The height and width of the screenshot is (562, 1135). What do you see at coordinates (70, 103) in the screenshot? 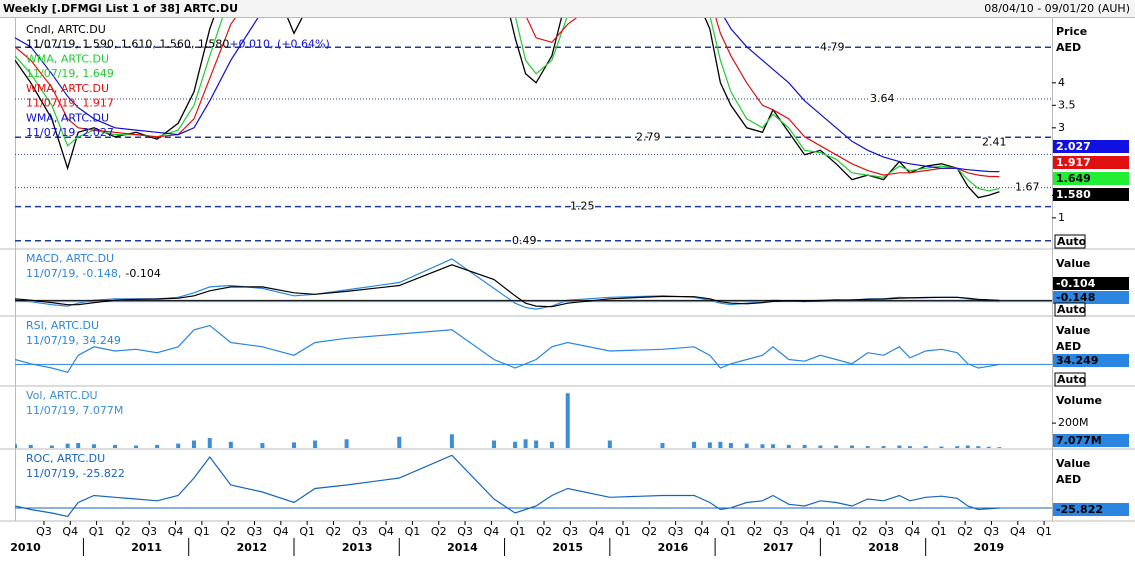
I see `legend-detail: 11/07/19, 1.917` at bounding box center [70, 103].